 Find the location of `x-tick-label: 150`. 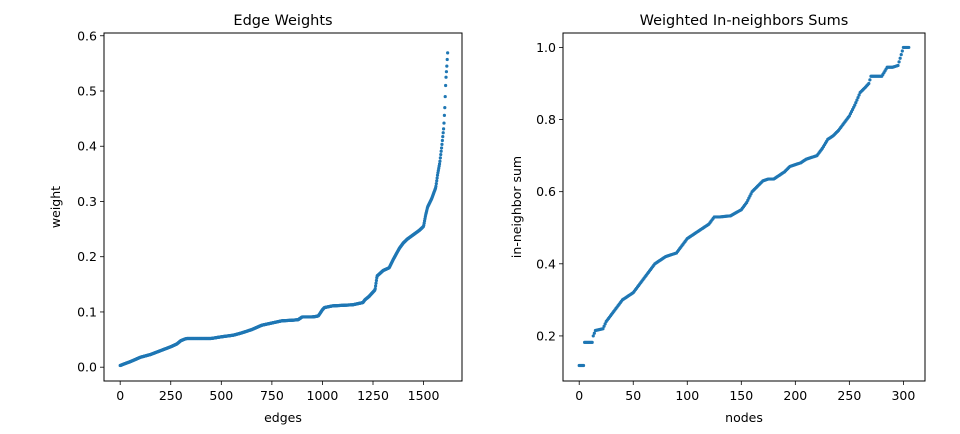

x-tick-label: 150 is located at coordinates (741, 395).